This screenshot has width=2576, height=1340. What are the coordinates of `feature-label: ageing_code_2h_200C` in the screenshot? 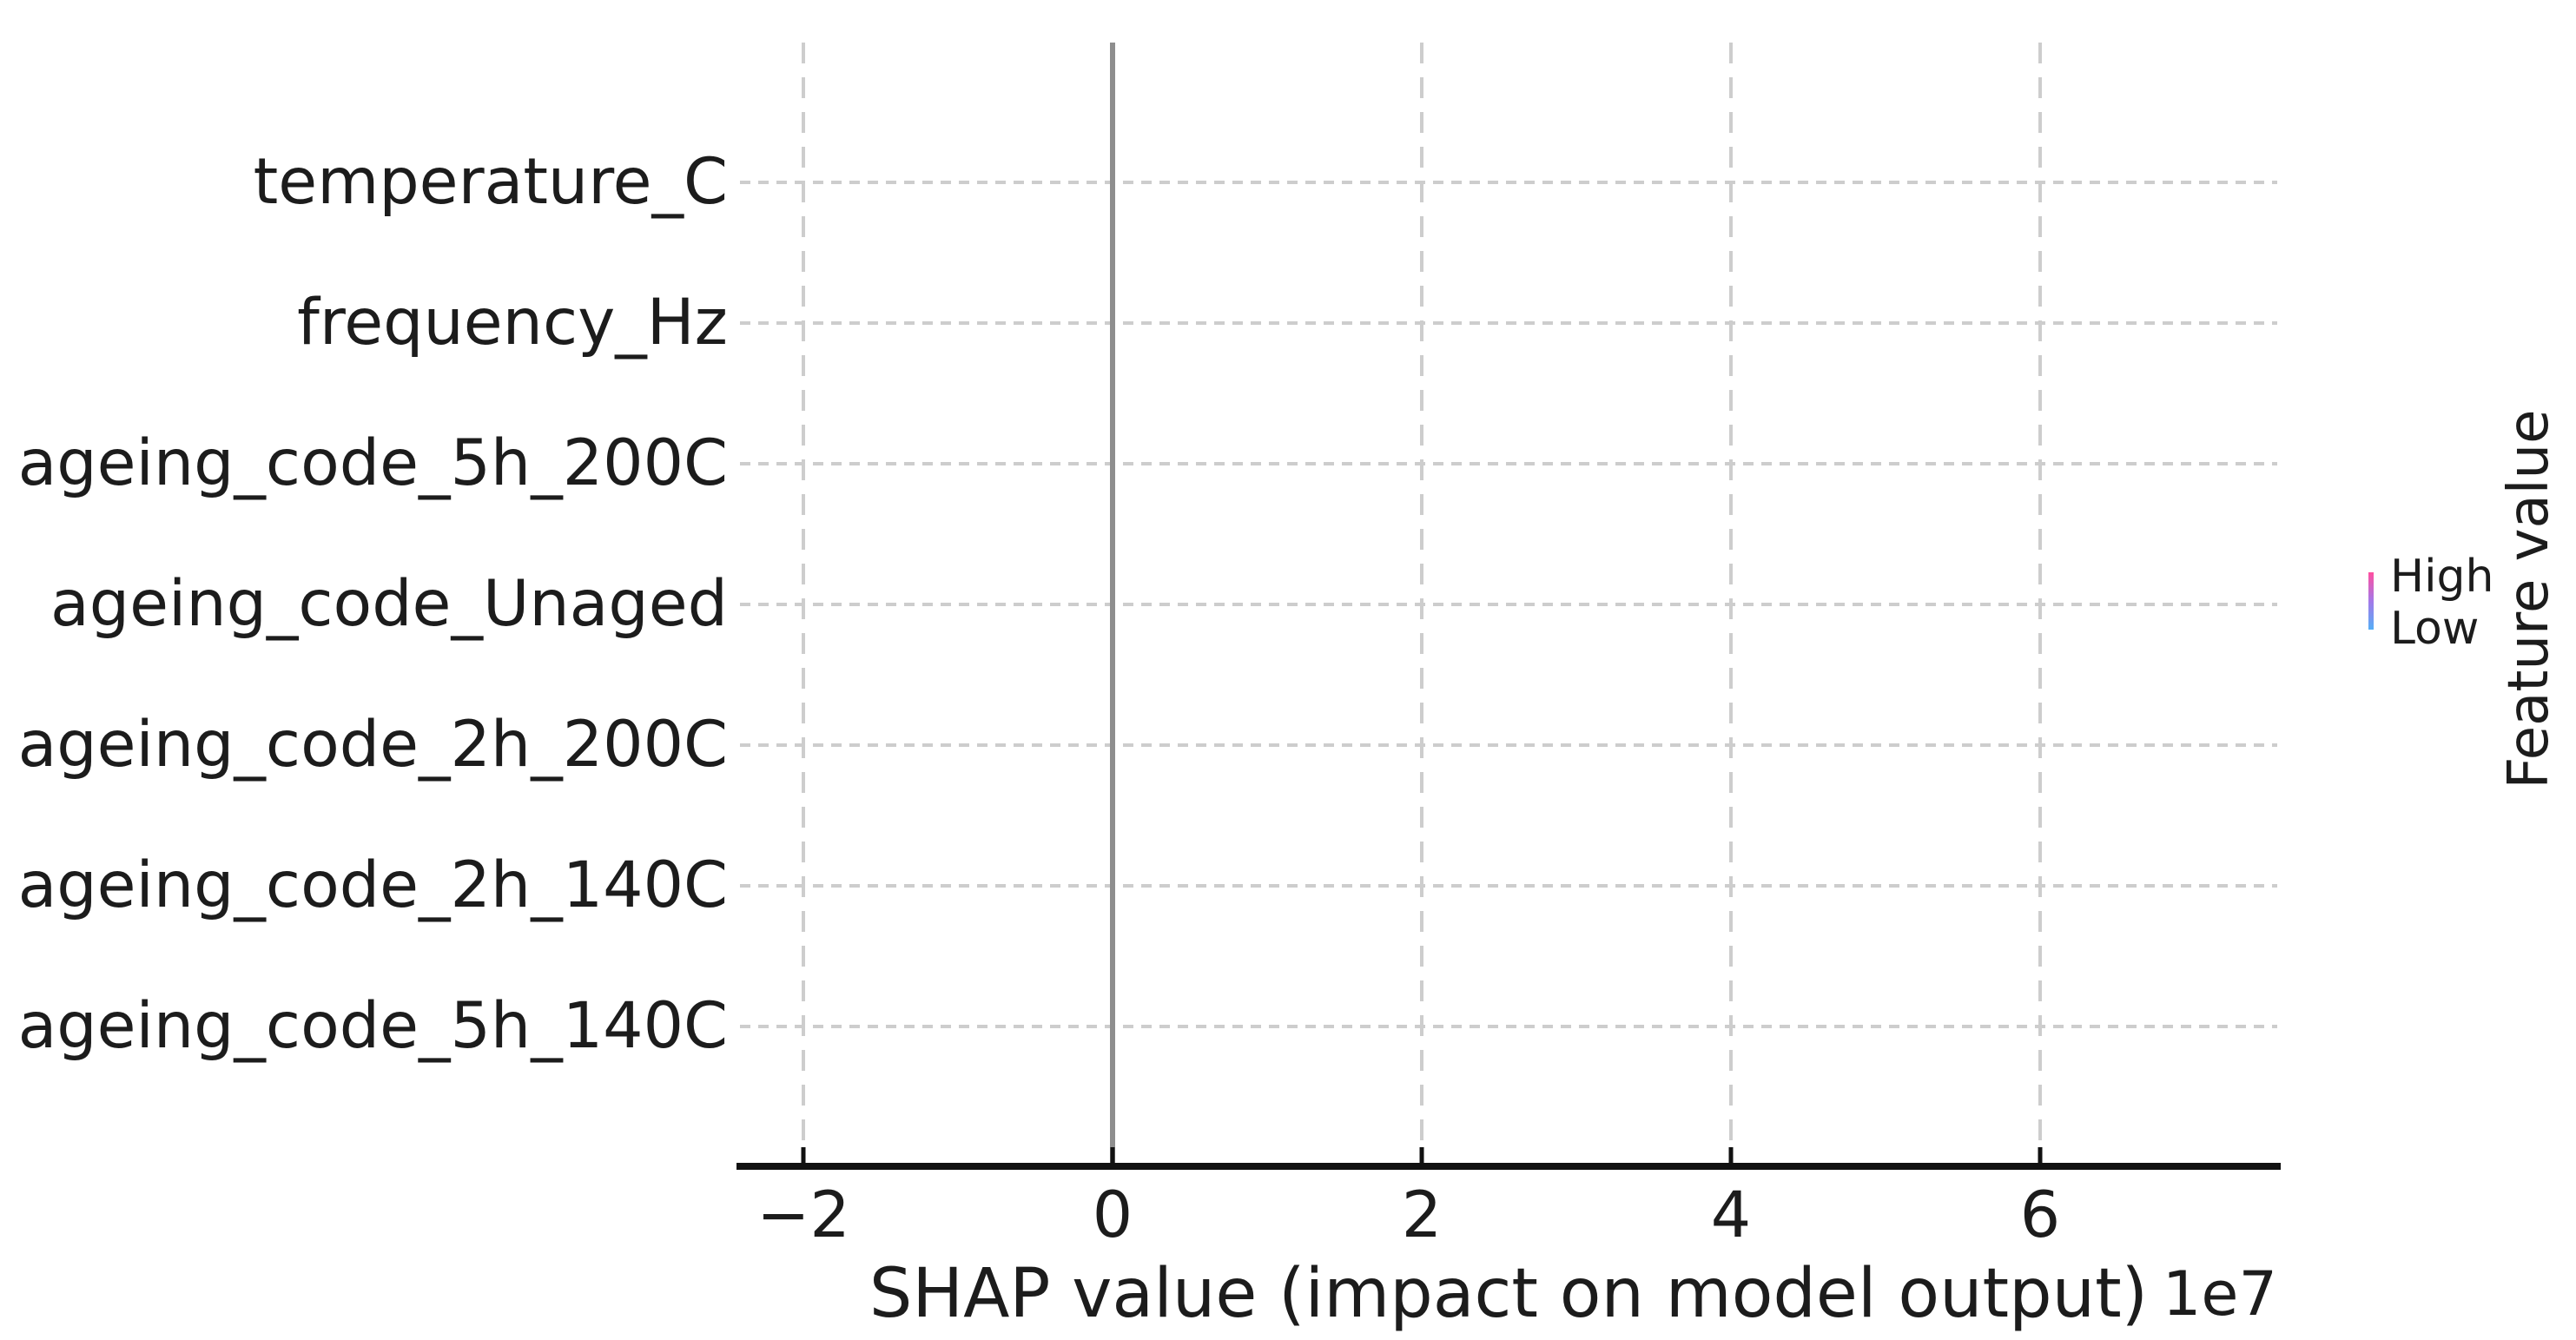 It's located at (373, 745).